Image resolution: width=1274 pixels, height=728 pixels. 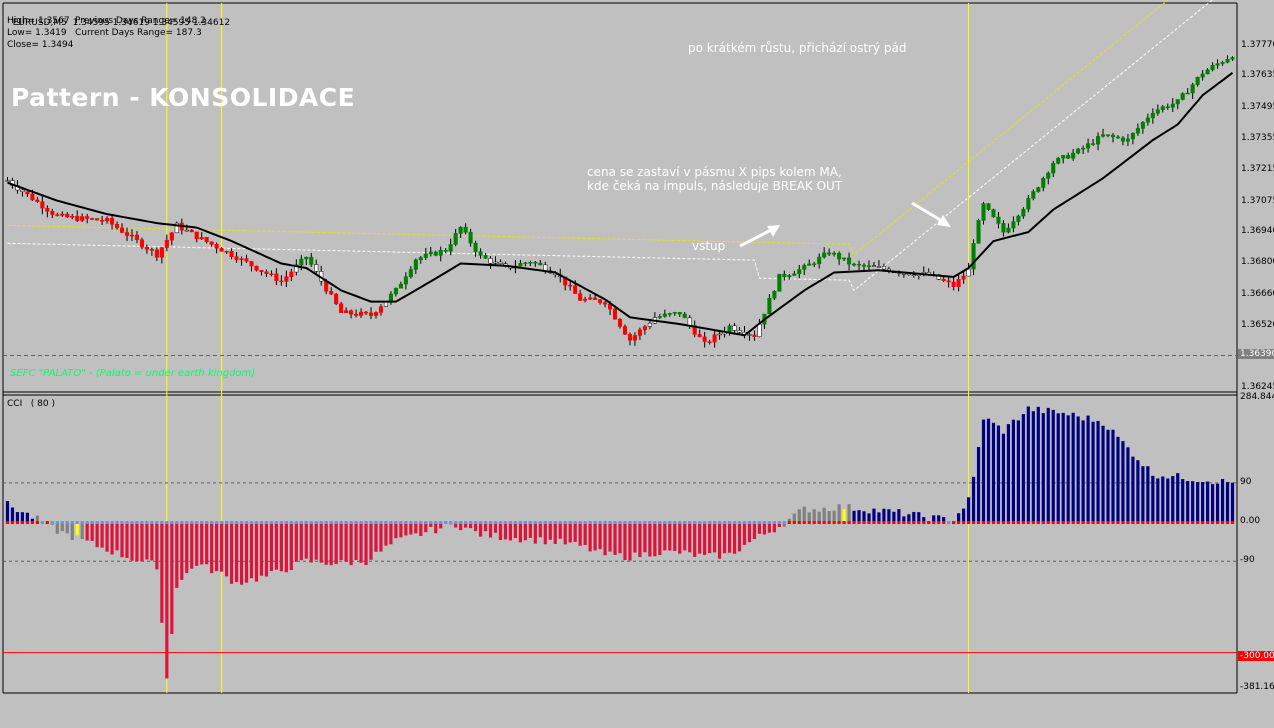 What do you see at coordinates (140, 21) in the screenshot?
I see `prev-range-label: Previous Days Range= 148.2` at bounding box center [140, 21].